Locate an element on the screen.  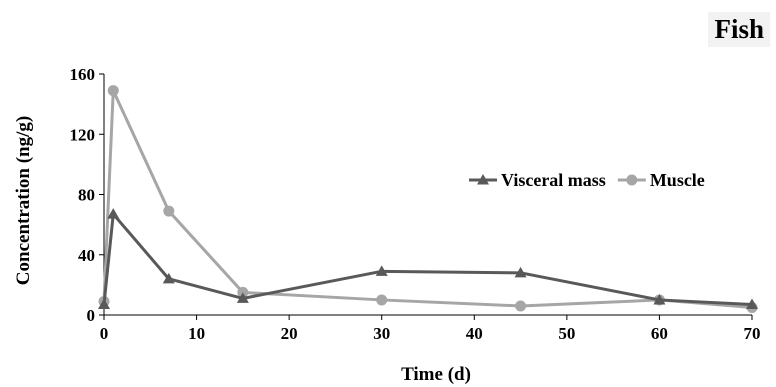
y-tick-label: 80 is located at coordinates (86, 195).